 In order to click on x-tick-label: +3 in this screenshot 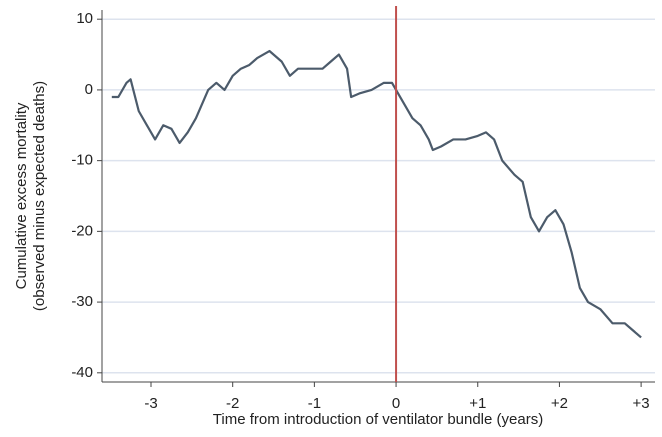, I will do `click(641, 403)`.